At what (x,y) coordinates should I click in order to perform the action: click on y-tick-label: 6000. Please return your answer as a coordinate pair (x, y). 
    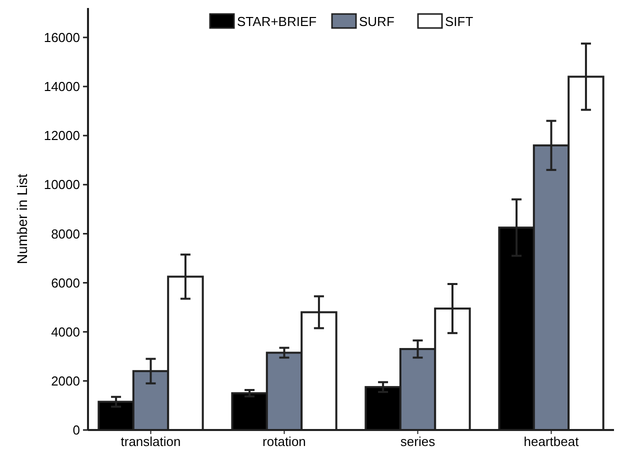
    Looking at the image, I should click on (65, 282).